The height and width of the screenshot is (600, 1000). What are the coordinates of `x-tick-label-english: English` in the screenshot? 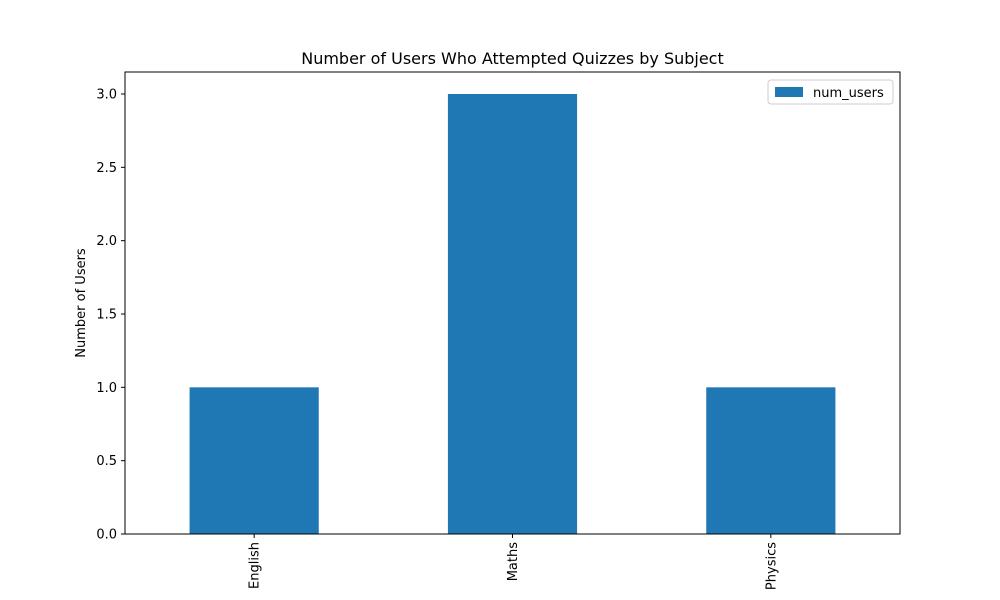 It's located at (255, 565).